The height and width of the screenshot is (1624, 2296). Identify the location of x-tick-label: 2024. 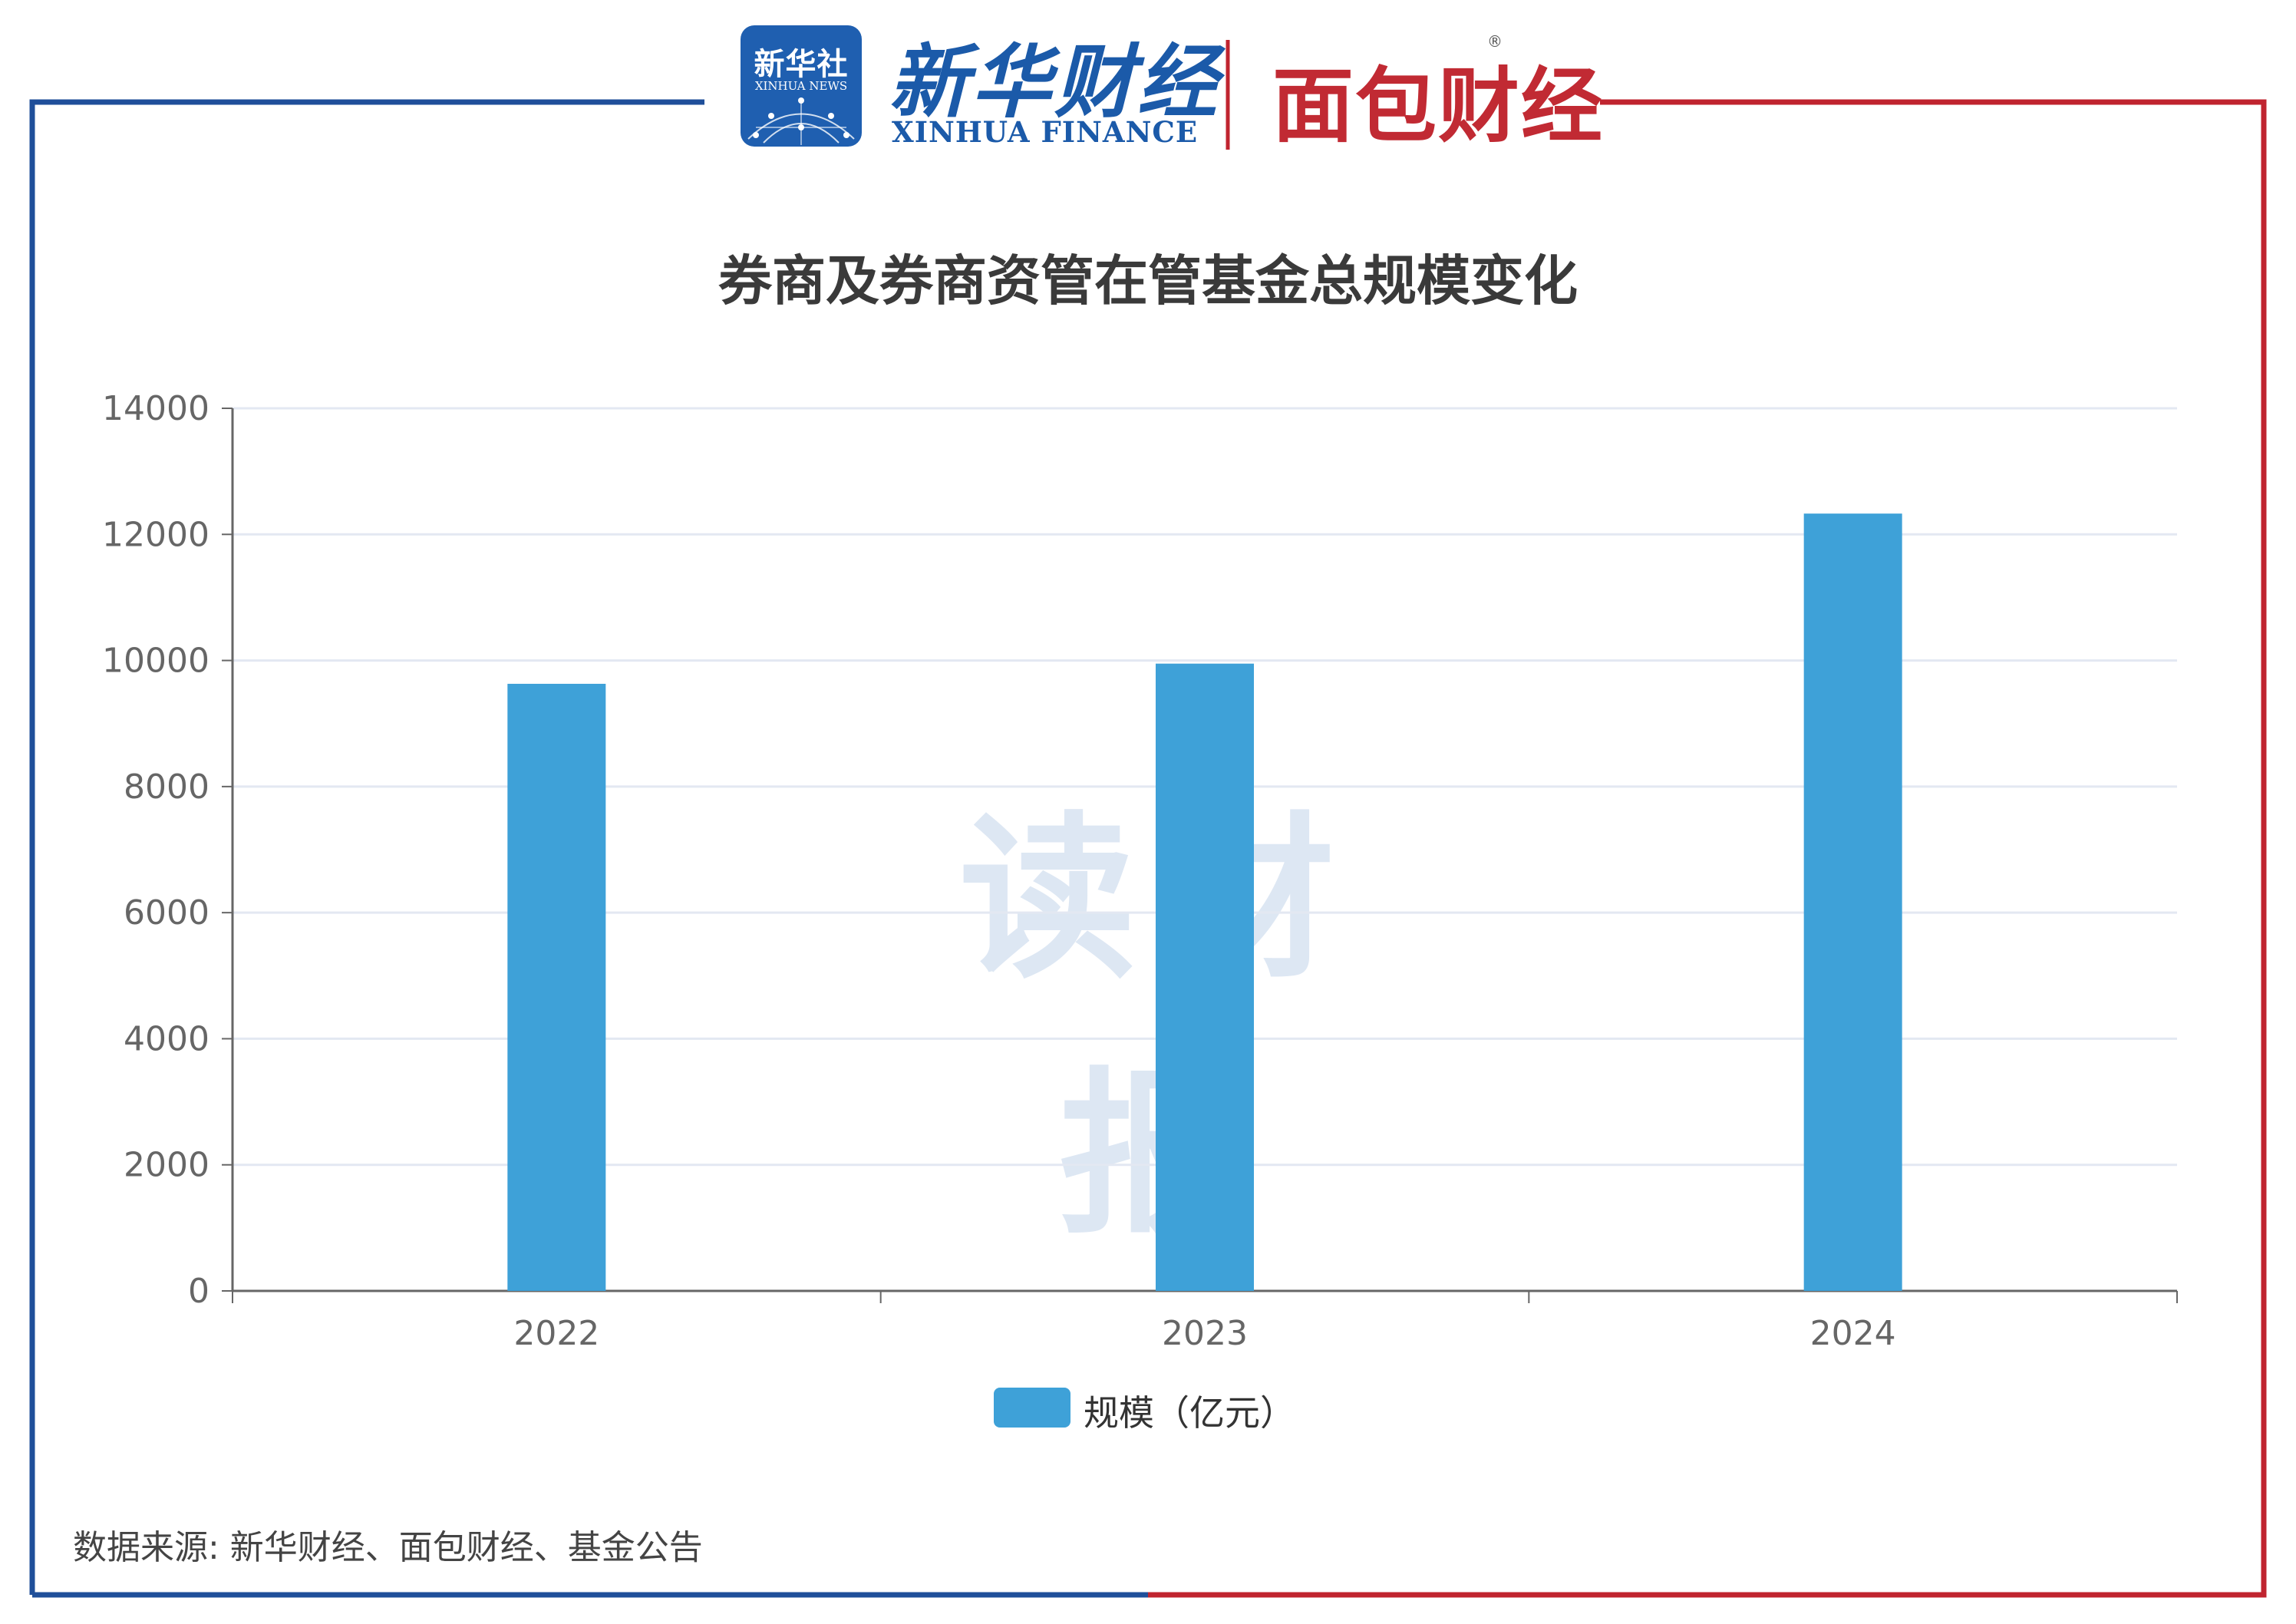
(1853, 1333).